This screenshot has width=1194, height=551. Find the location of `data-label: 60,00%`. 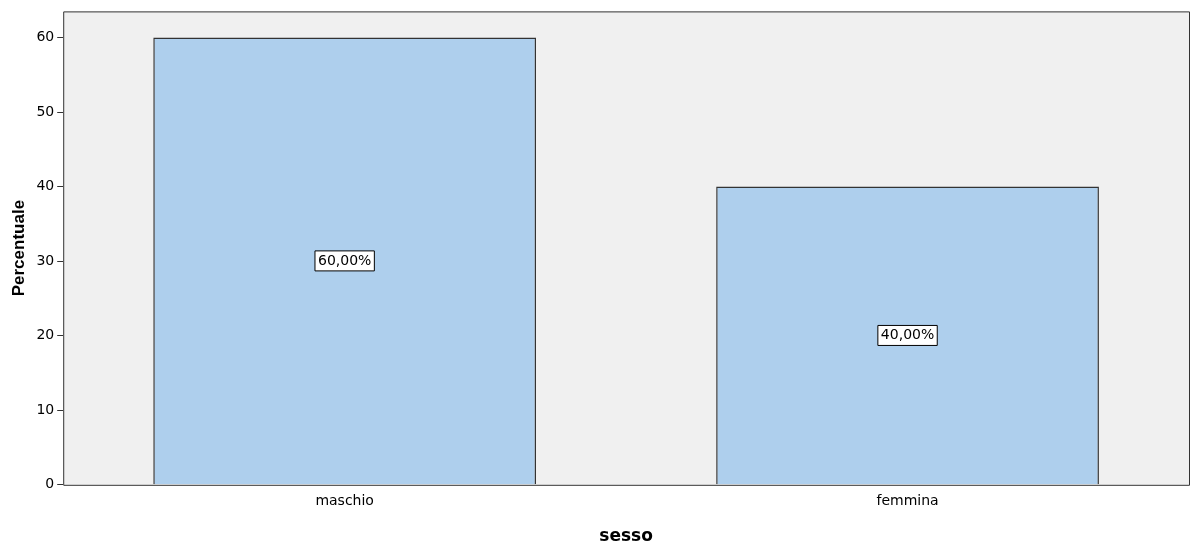

data-label: 60,00% is located at coordinates (344, 259).